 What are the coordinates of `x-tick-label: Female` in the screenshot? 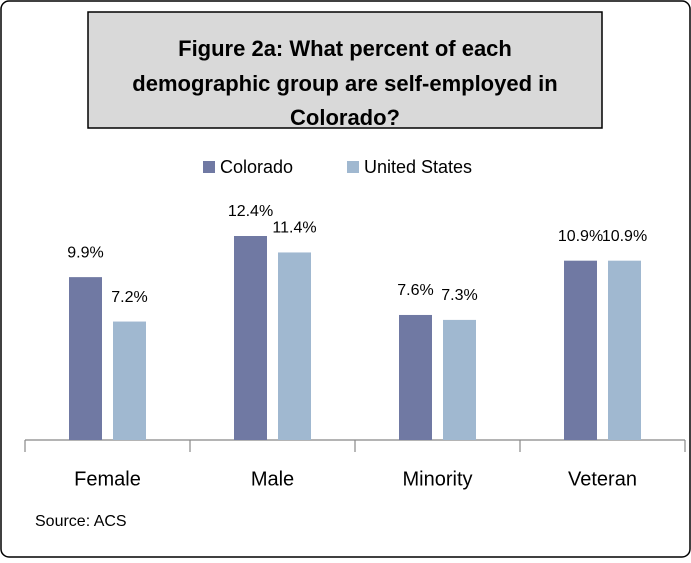 It's located at (107, 479).